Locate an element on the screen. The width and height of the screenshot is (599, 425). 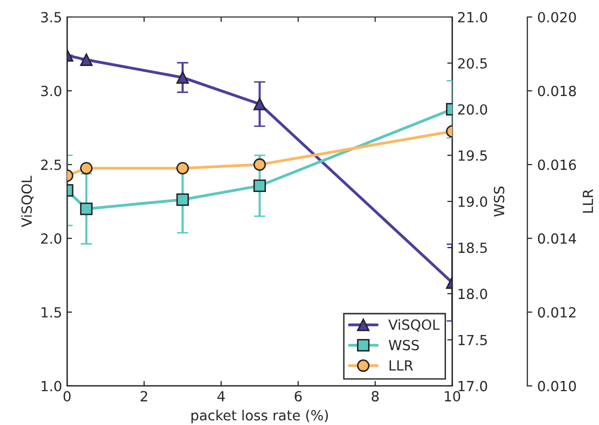
y-tick-label: 3.5 is located at coordinates (51, 17).